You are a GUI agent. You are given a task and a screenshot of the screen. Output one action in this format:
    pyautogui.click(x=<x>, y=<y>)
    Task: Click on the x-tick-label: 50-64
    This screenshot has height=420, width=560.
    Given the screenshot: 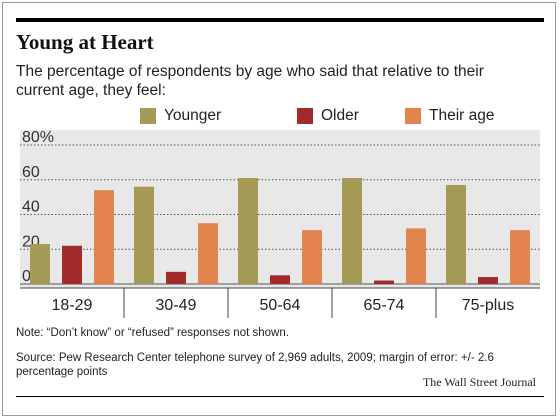 What is the action you would take?
    pyautogui.click(x=280, y=305)
    